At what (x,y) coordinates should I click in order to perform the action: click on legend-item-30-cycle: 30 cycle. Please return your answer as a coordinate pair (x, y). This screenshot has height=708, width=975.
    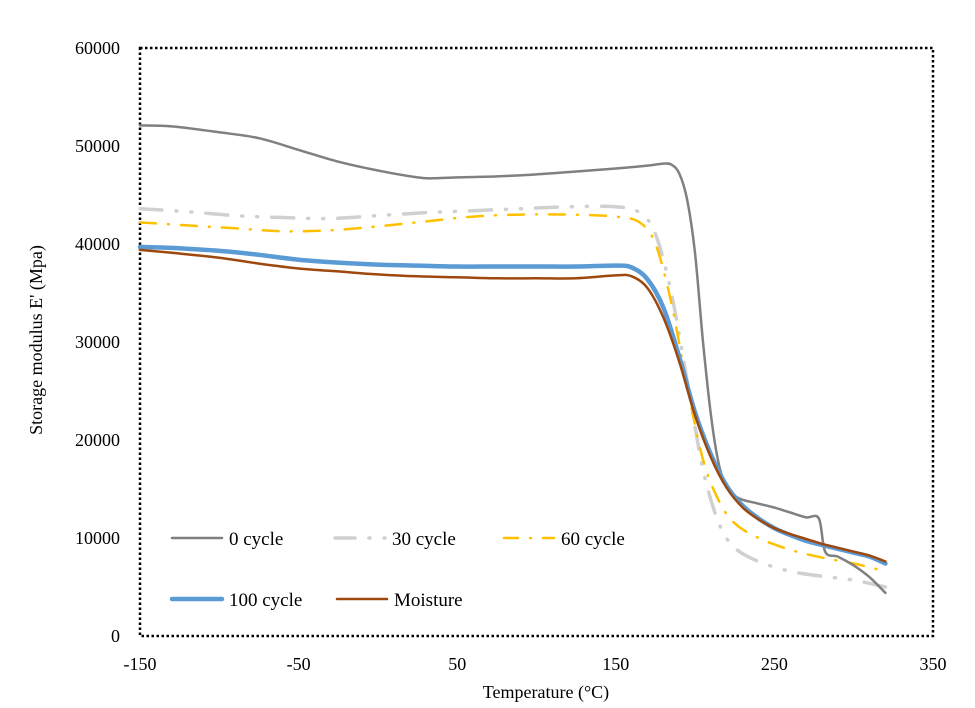
    Looking at the image, I should click on (394, 539).